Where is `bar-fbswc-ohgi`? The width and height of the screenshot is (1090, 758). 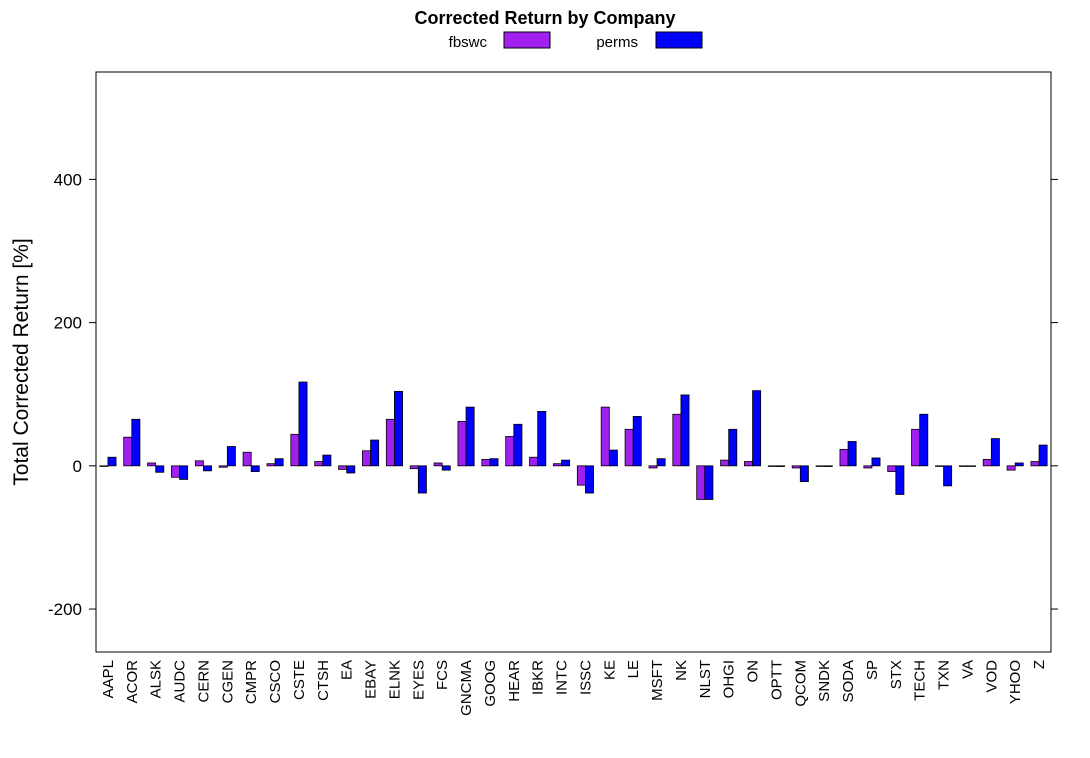 bar-fbswc-ohgi is located at coordinates (725, 463).